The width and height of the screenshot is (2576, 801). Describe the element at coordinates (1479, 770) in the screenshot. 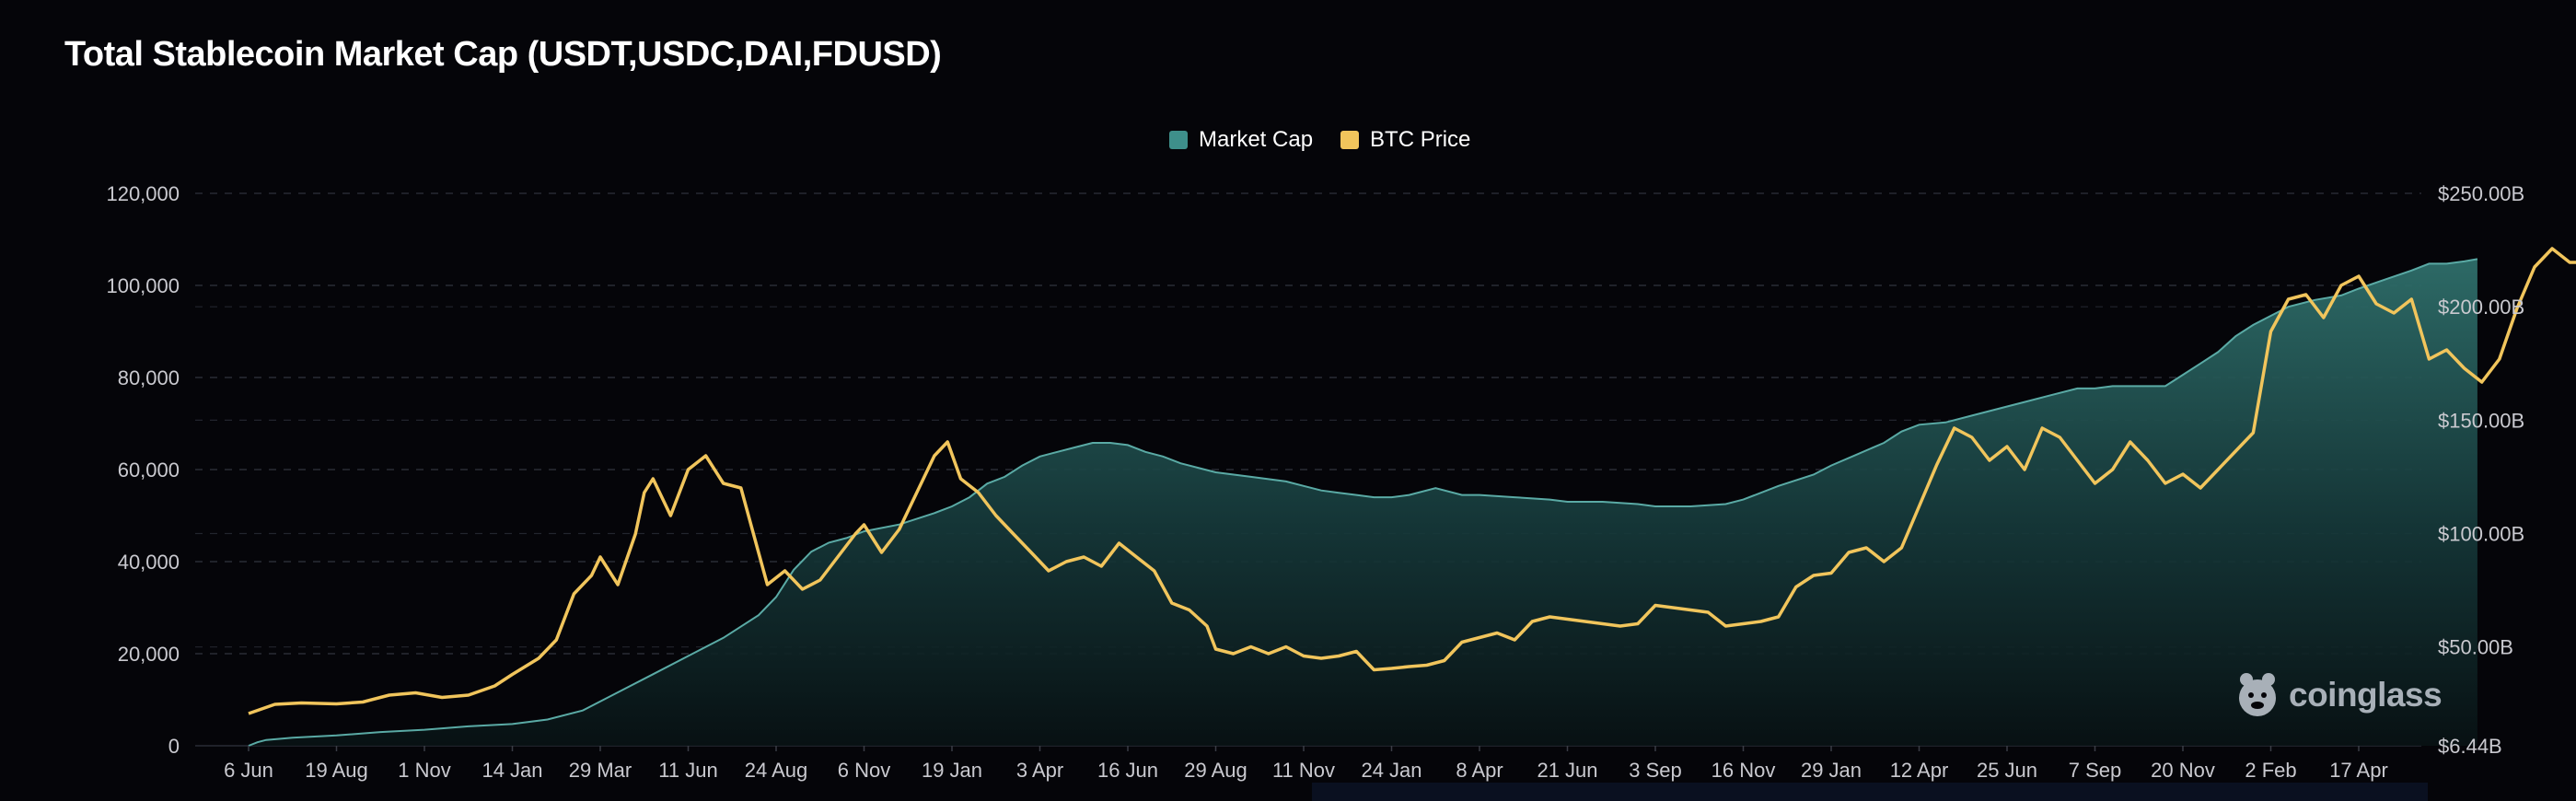

I see `x-tick-label: 8 Apr` at that location.